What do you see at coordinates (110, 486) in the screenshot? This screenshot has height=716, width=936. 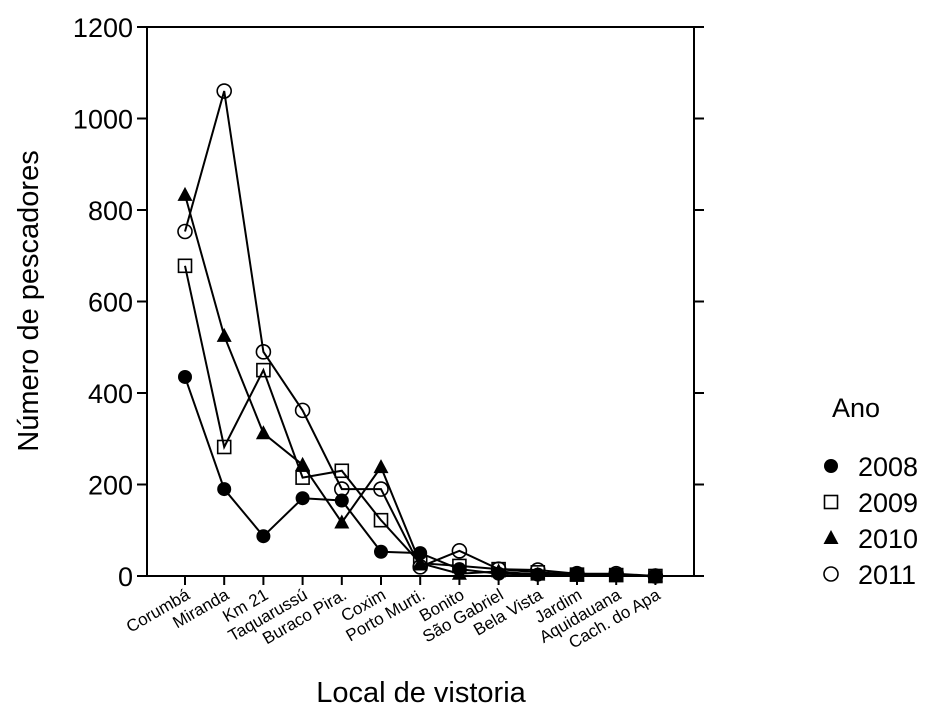 I see `y-tick-label: 200` at bounding box center [110, 486].